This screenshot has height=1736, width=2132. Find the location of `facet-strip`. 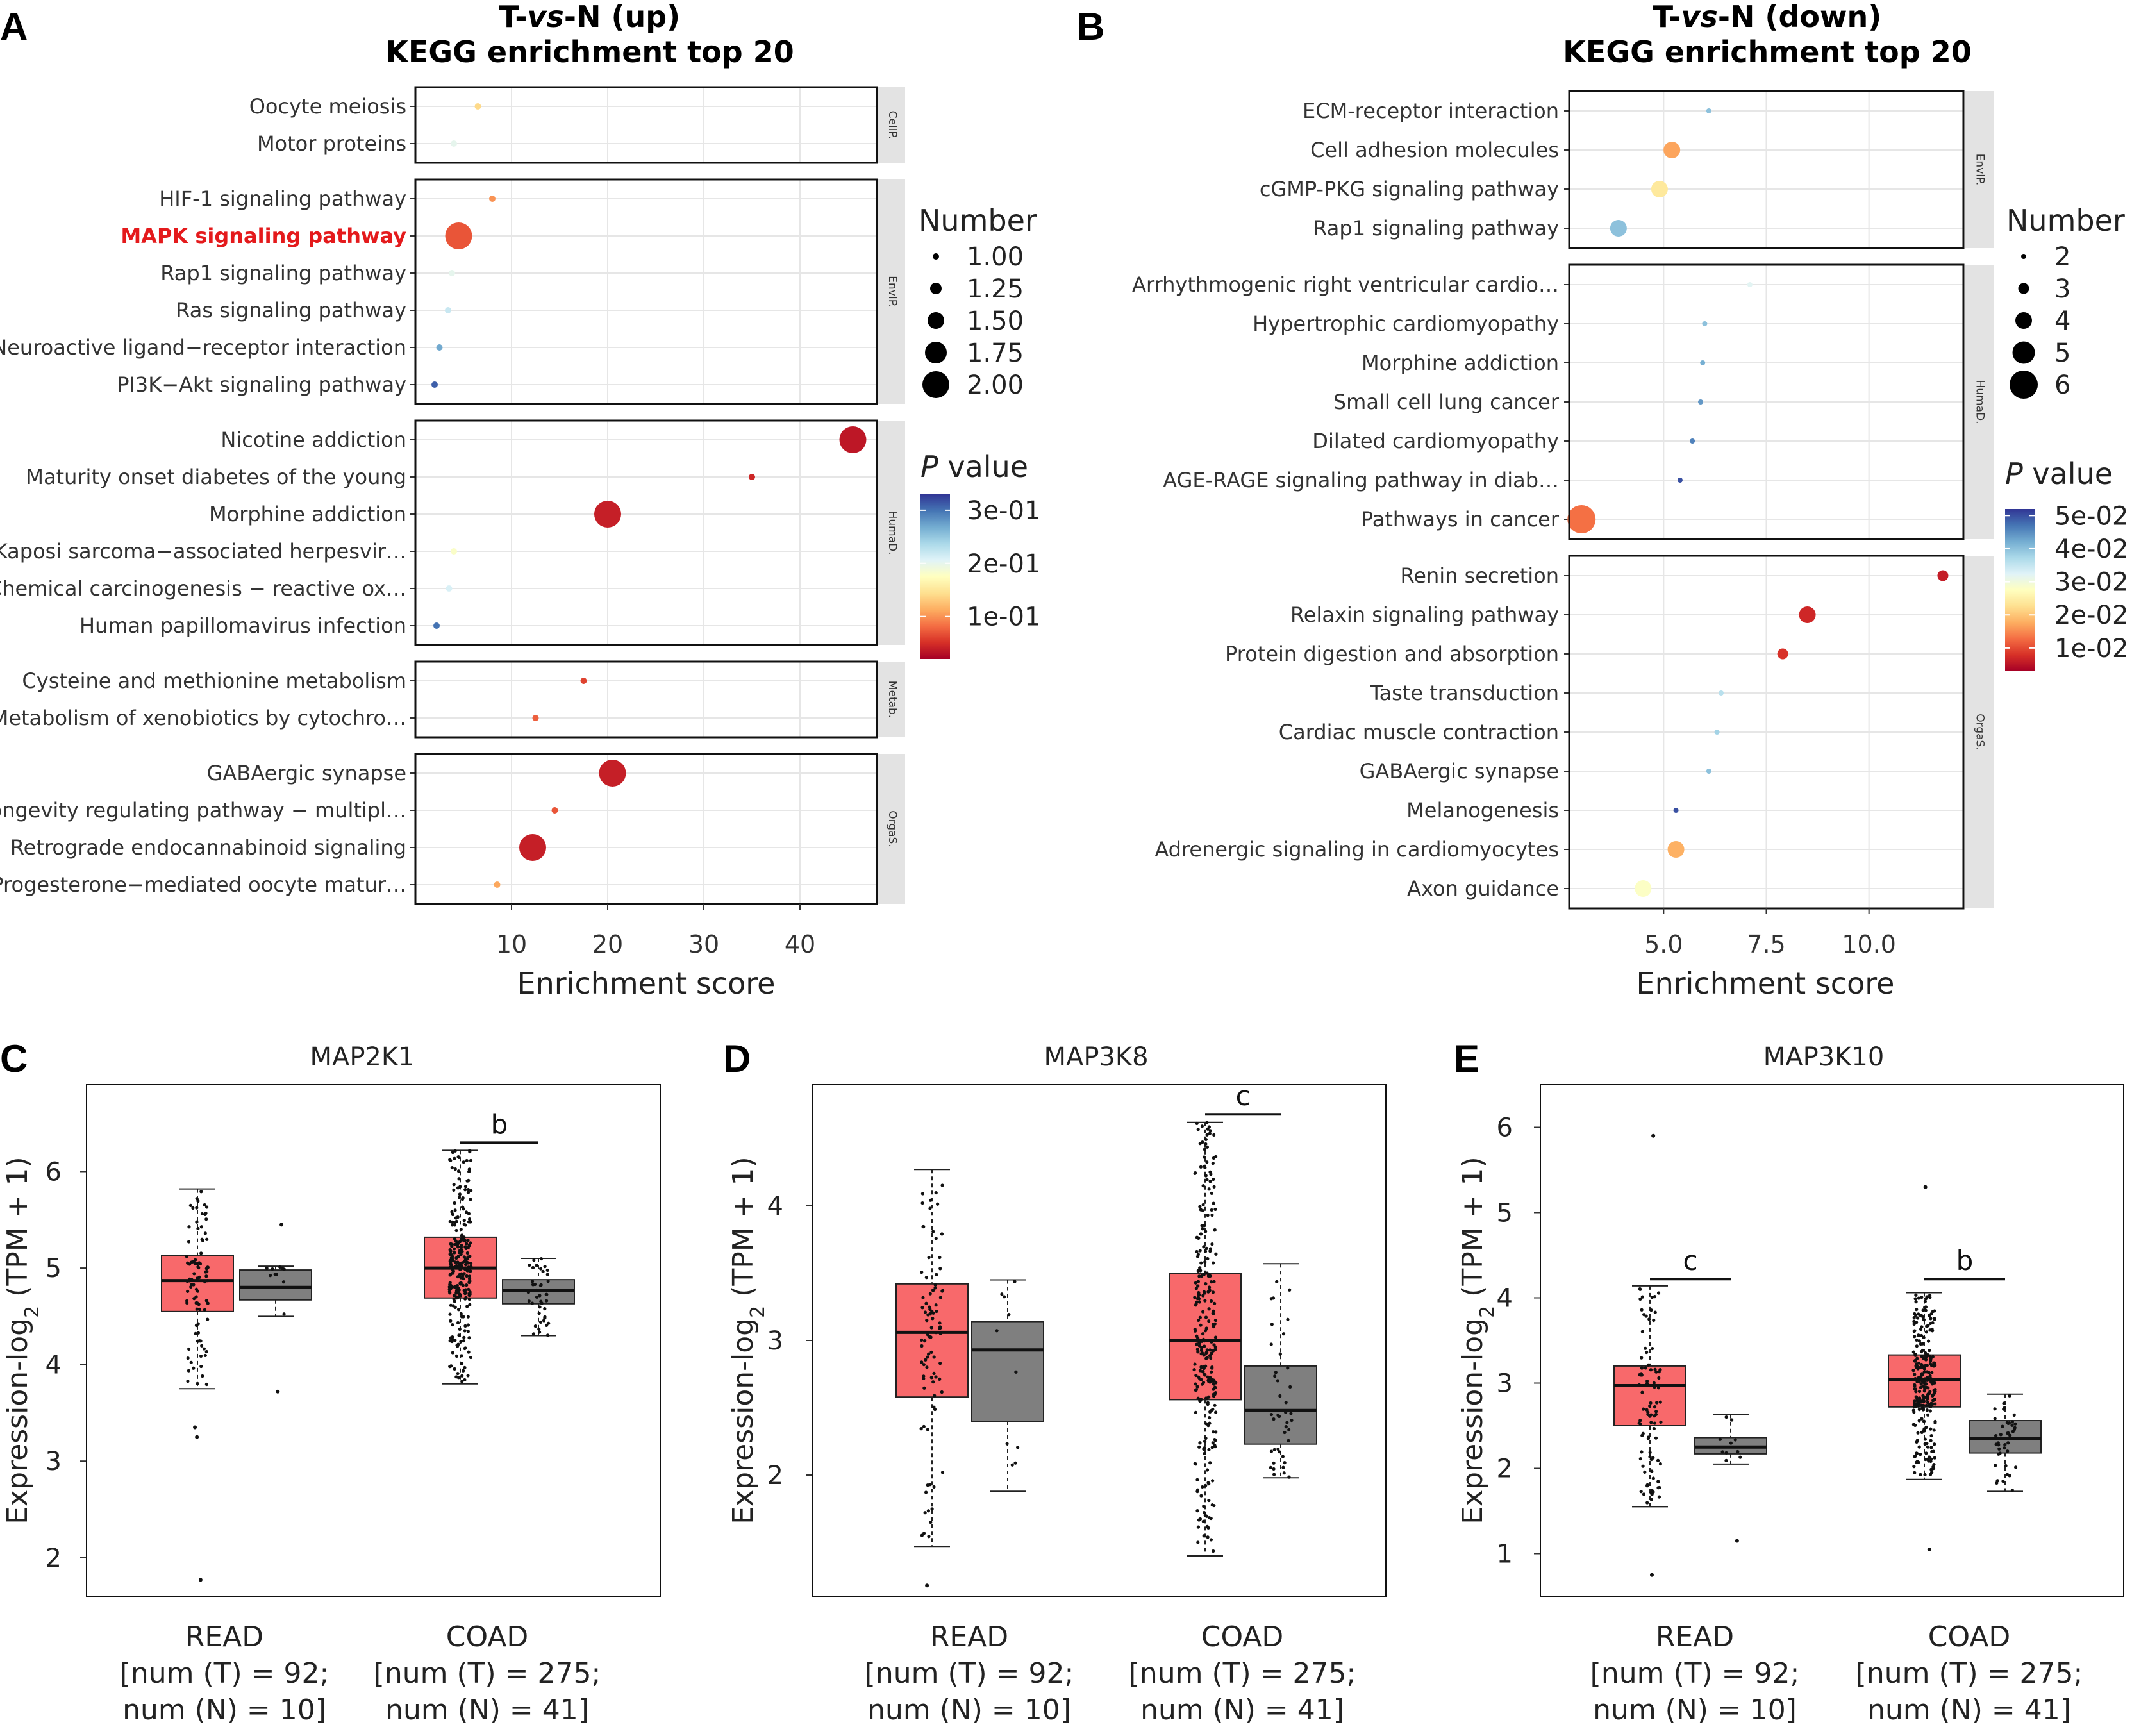

facet-strip is located at coordinates (1979, 402).